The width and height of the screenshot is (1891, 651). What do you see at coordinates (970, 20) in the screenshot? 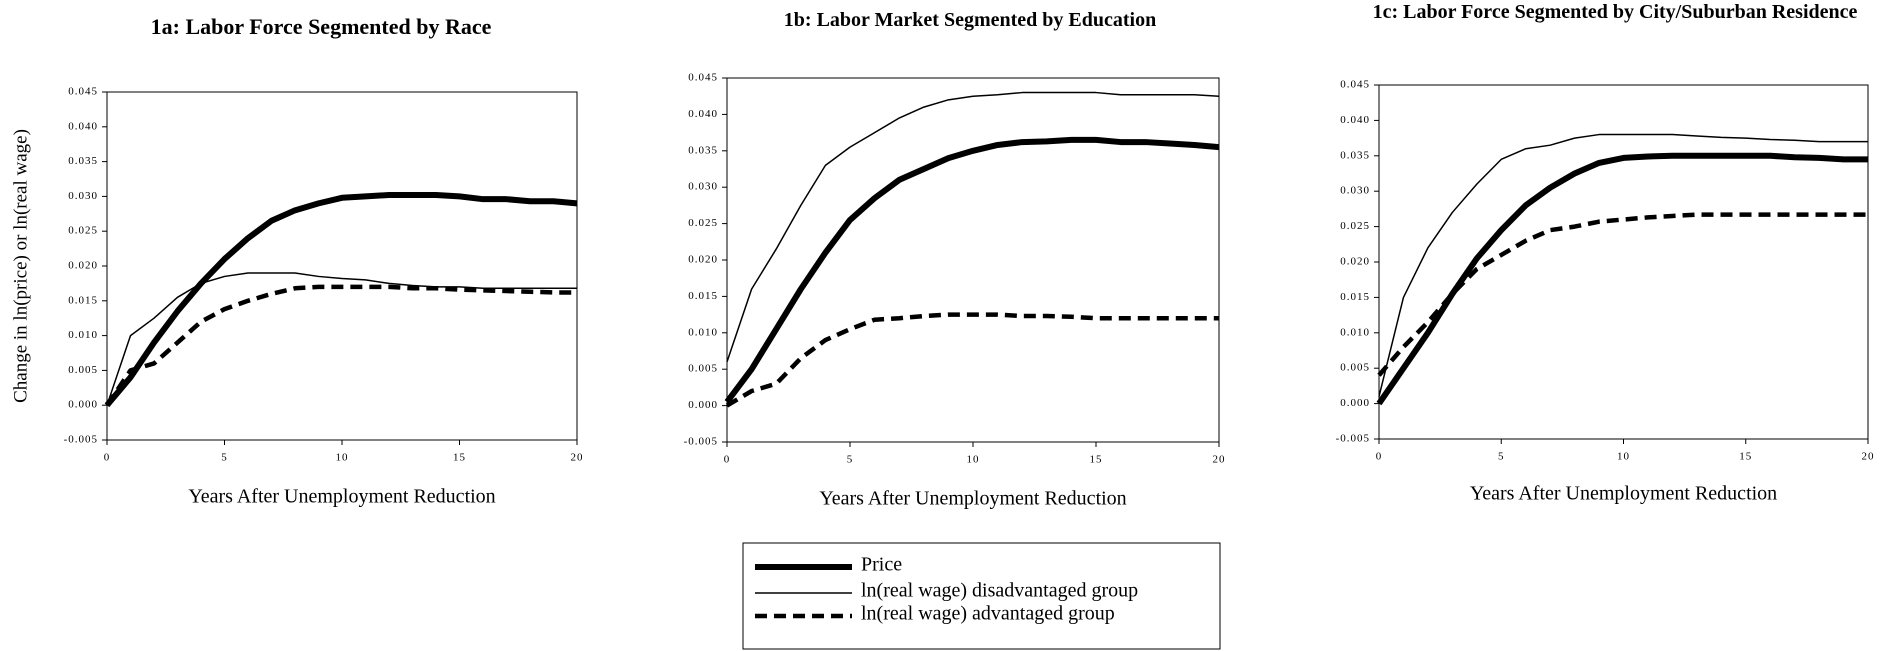
I see `chart-title: 1b: Labor Market Segmented by Education` at bounding box center [970, 20].